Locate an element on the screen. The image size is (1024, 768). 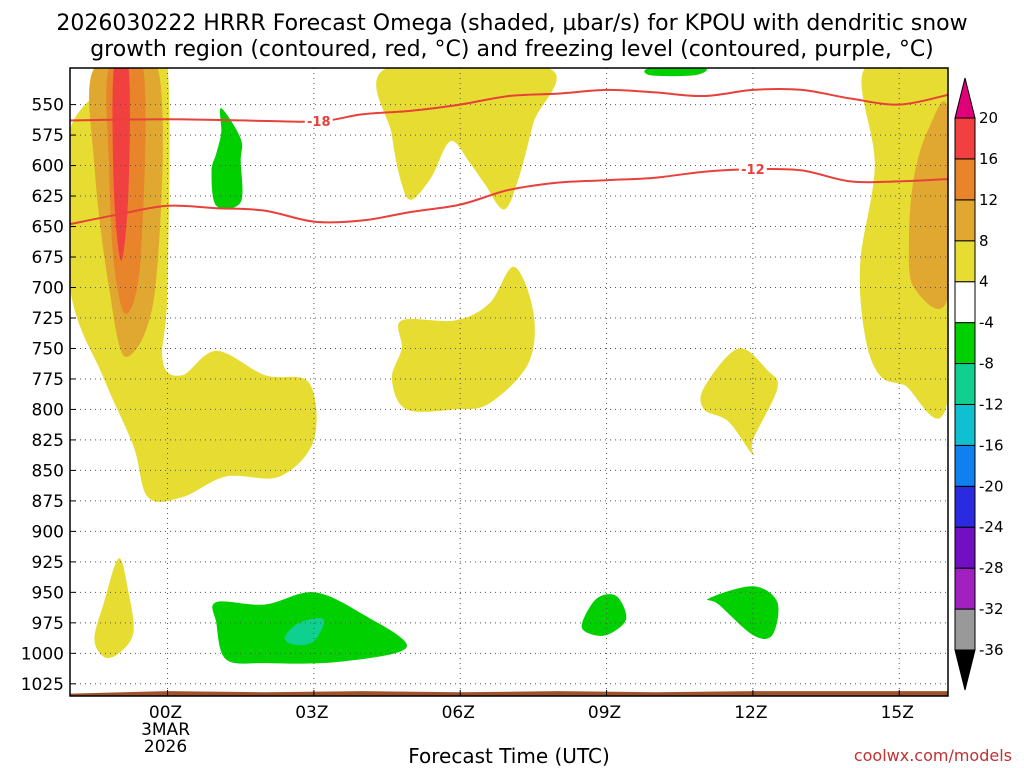
ground-surface is located at coordinates (509, 693).